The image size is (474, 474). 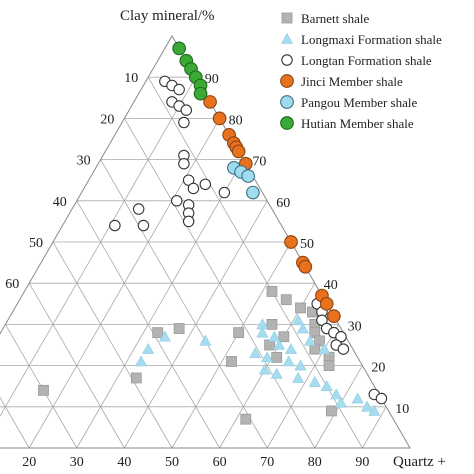 I want to click on right-tick-label: 60, so click(x=283, y=203).